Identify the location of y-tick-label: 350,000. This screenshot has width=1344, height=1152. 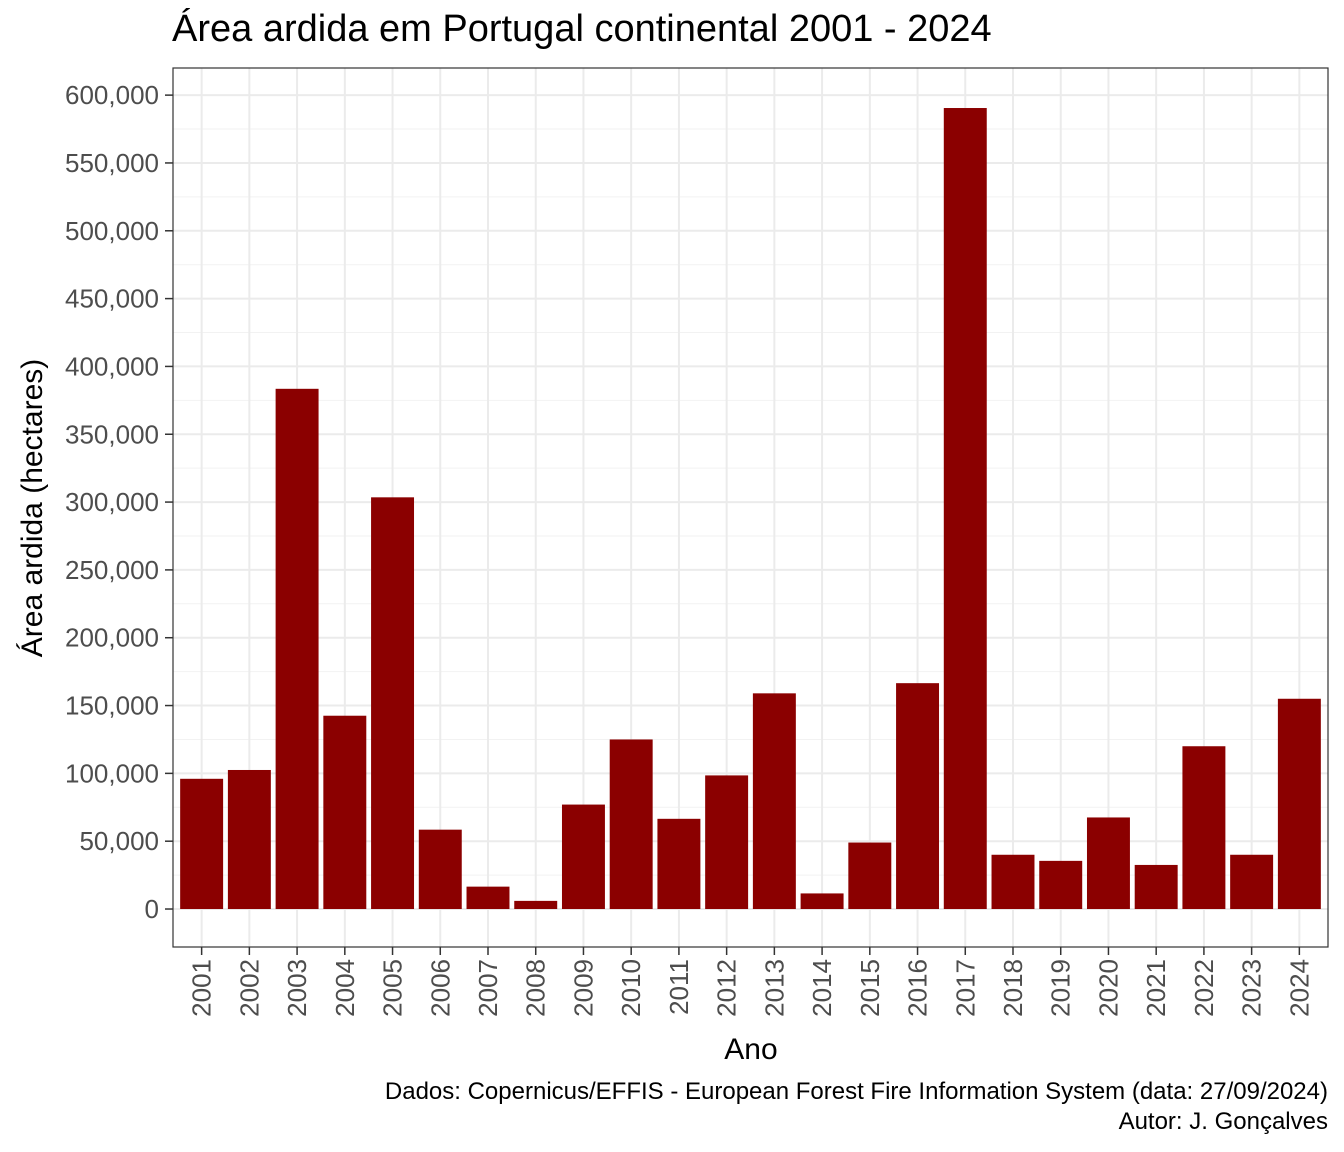
(112, 434).